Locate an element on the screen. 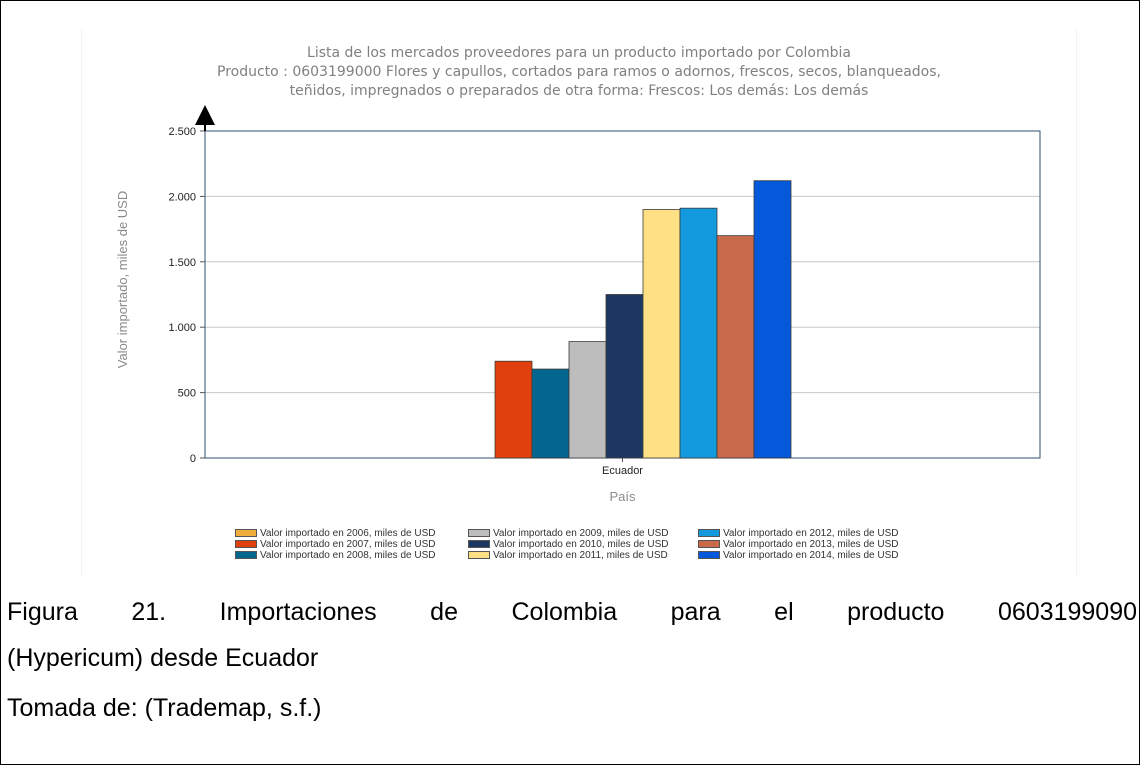 This screenshot has height=767, width=1142. y-tick-label: 2.000 is located at coordinates (182, 197).